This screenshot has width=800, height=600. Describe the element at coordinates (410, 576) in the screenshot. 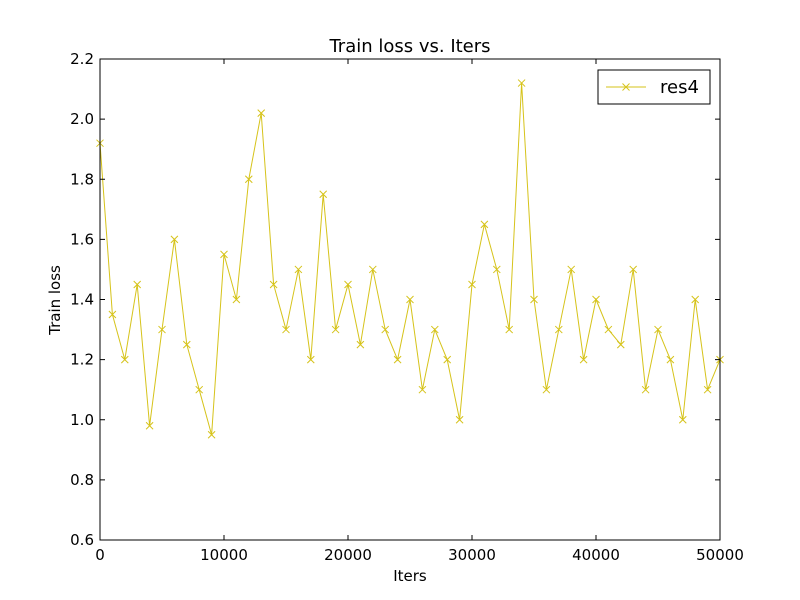

I see `x-axis-title: Iters` at that location.